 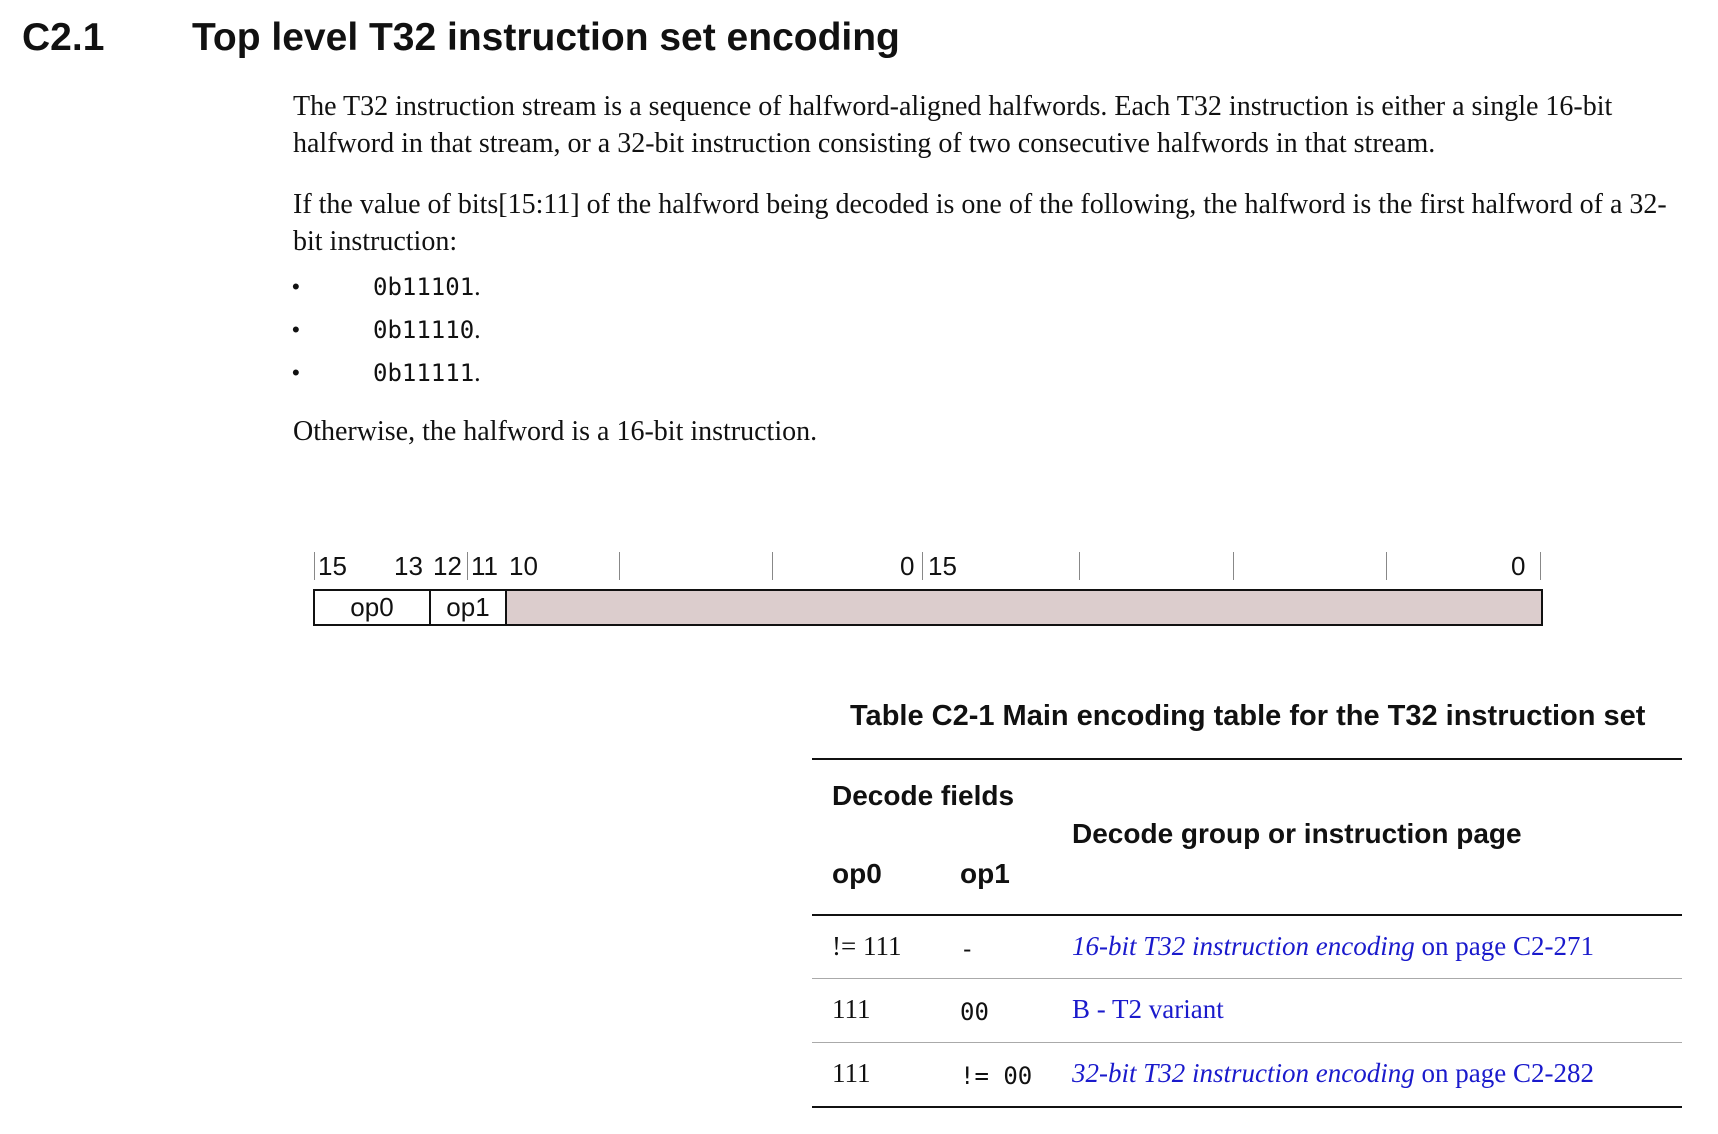 What do you see at coordinates (1518, 566) in the screenshot?
I see `bit-label-0-second: 0` at bounding box center [1518, 566].